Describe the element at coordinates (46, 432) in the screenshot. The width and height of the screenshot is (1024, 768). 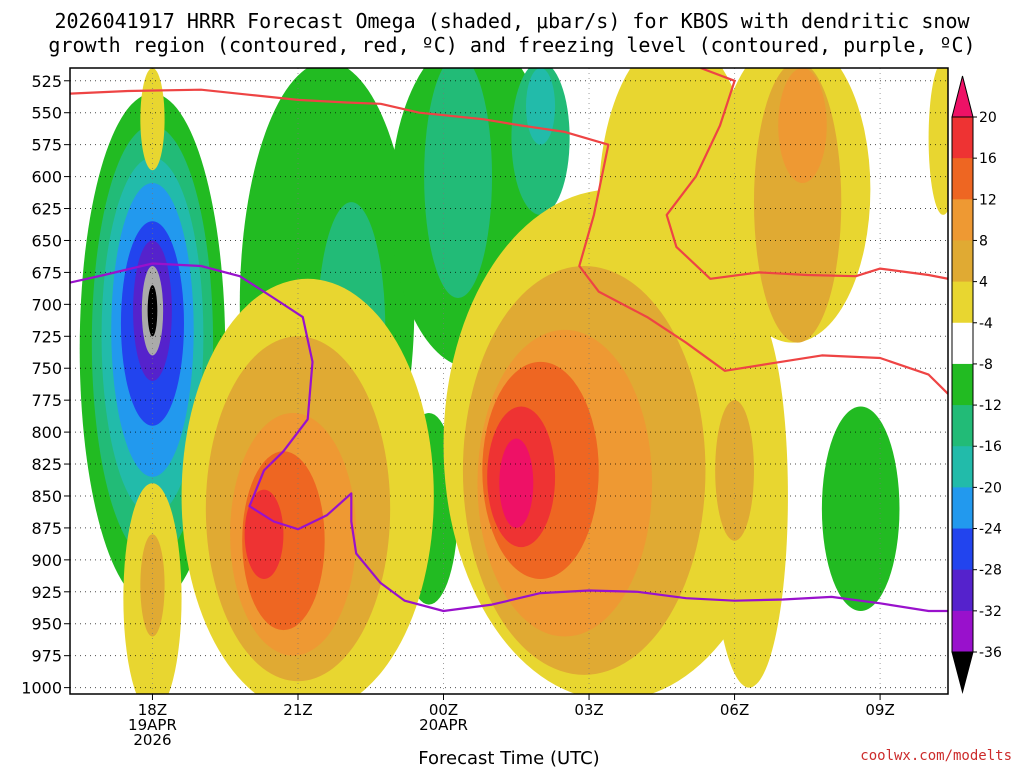
I see `y-tick-label: 800` at that location.